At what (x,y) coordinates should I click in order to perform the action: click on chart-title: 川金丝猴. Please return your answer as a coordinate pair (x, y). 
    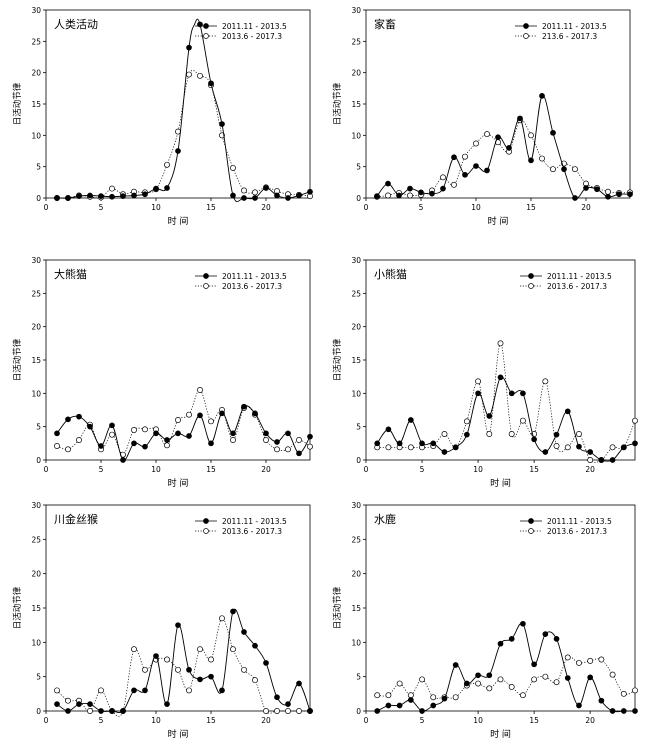
    Looking at the image, I should click on (76, 519).